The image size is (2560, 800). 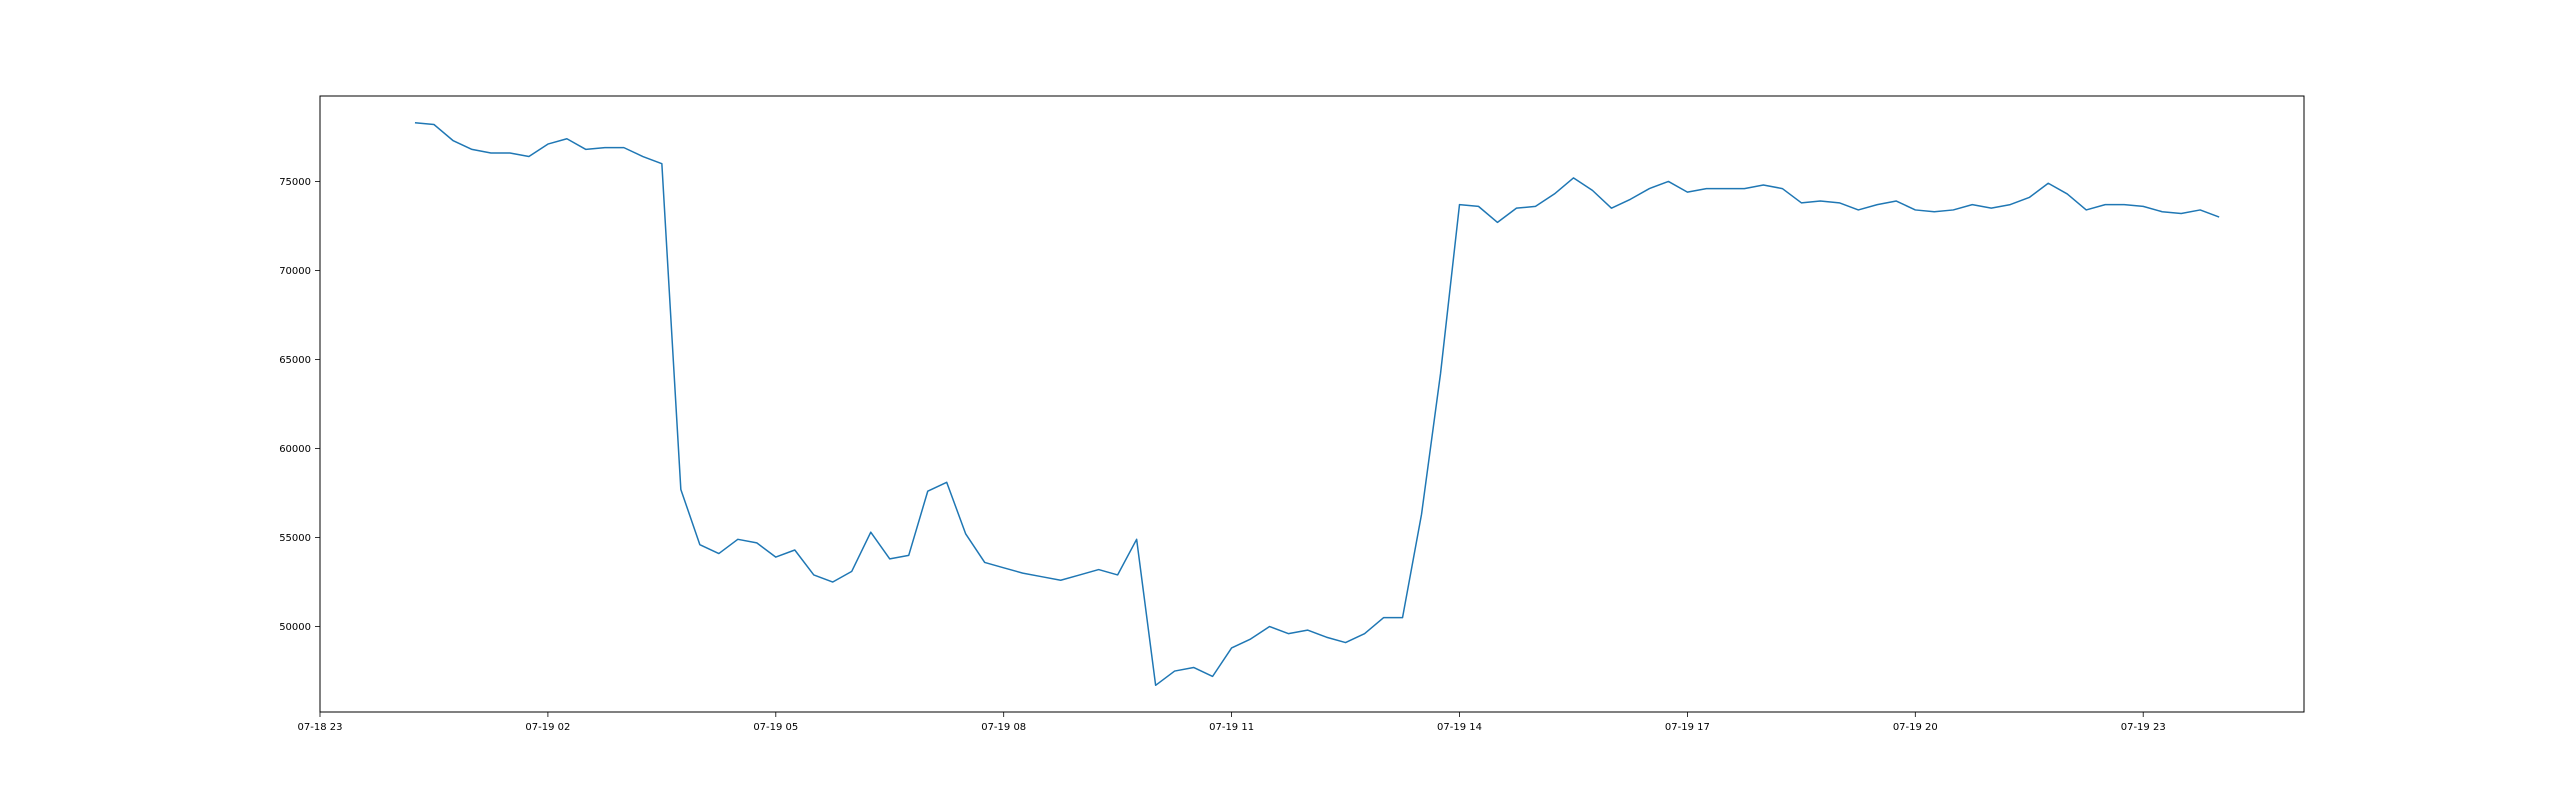 I want to click on y-tick-label: 50000, so click(x=295, y=627).